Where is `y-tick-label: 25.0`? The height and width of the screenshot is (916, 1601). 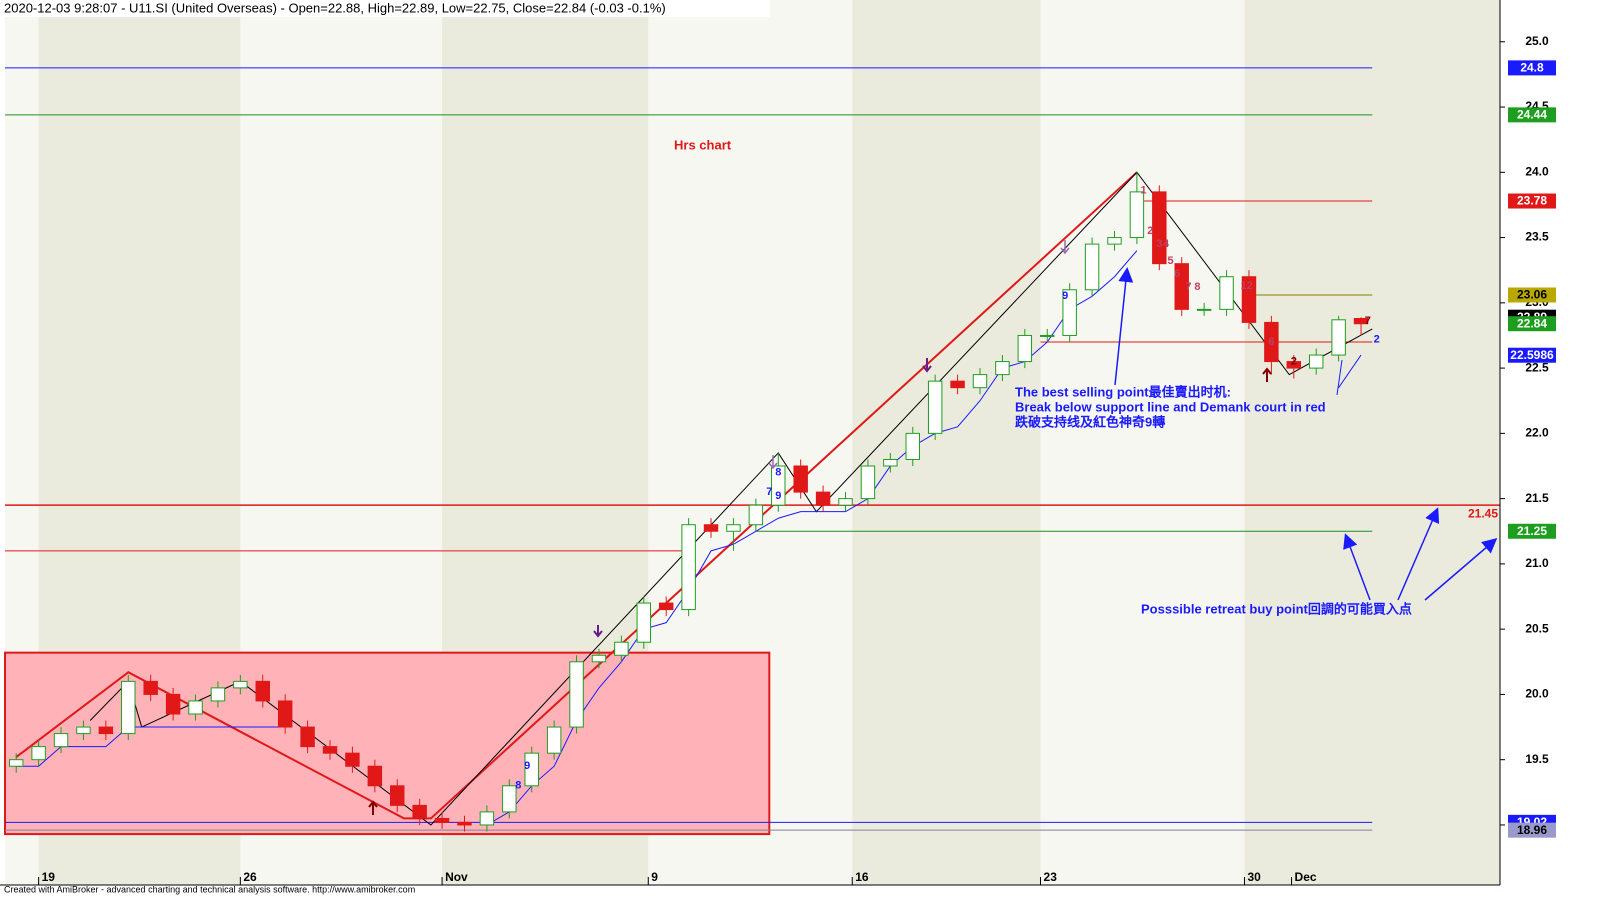 y-tick-label: 25.0 is located at coordinates (1537, 41).